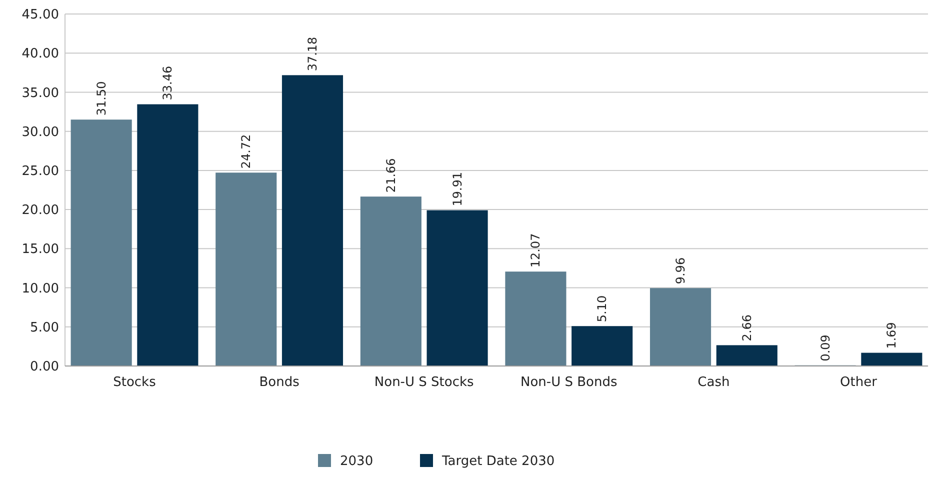 The height and width of the screenshot is (477, 936). What do you see at coordinates (391, 175) in the screenshot?
I see `data-label: 21.66` at bounding box center [391, 175].